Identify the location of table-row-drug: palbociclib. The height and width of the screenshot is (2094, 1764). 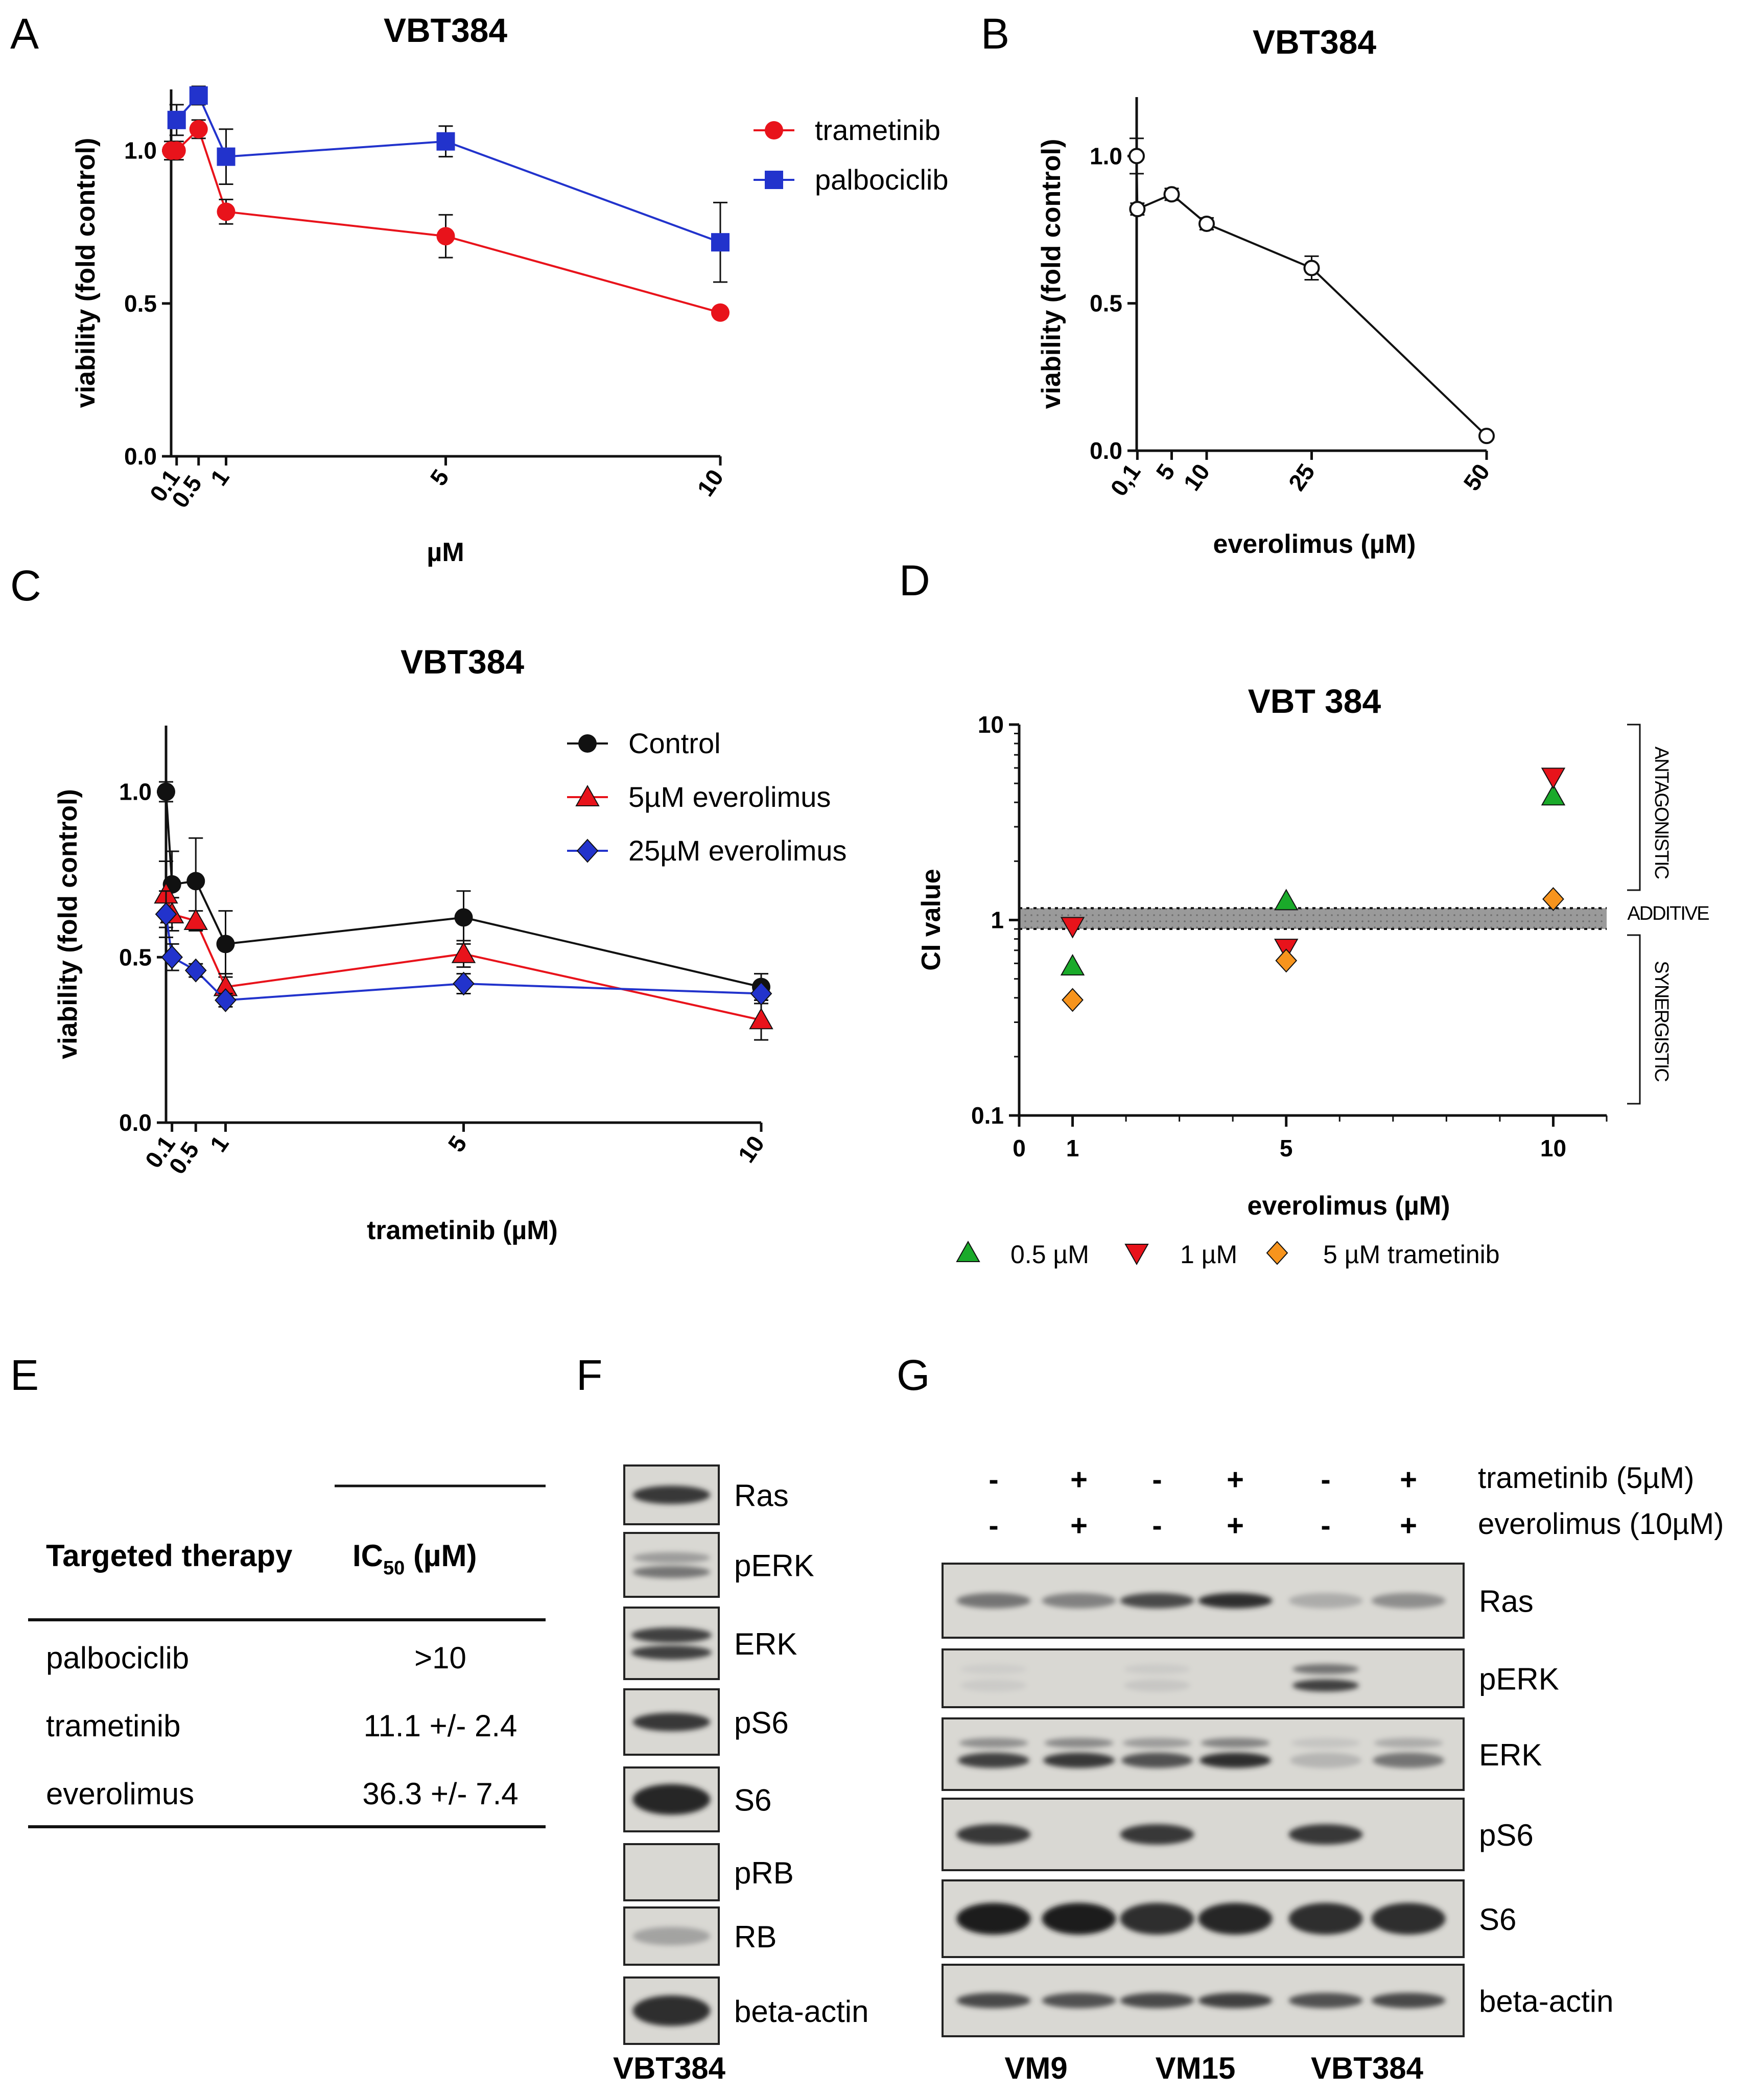
(117, 1658).